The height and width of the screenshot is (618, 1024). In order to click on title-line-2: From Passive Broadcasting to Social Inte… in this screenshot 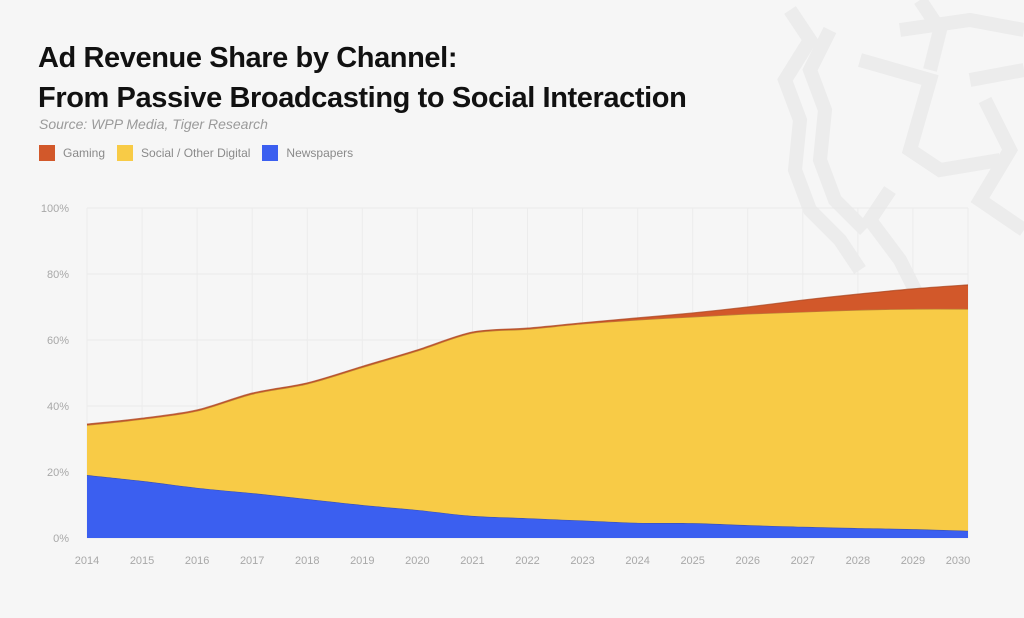, I will do `click(362, 98)`.